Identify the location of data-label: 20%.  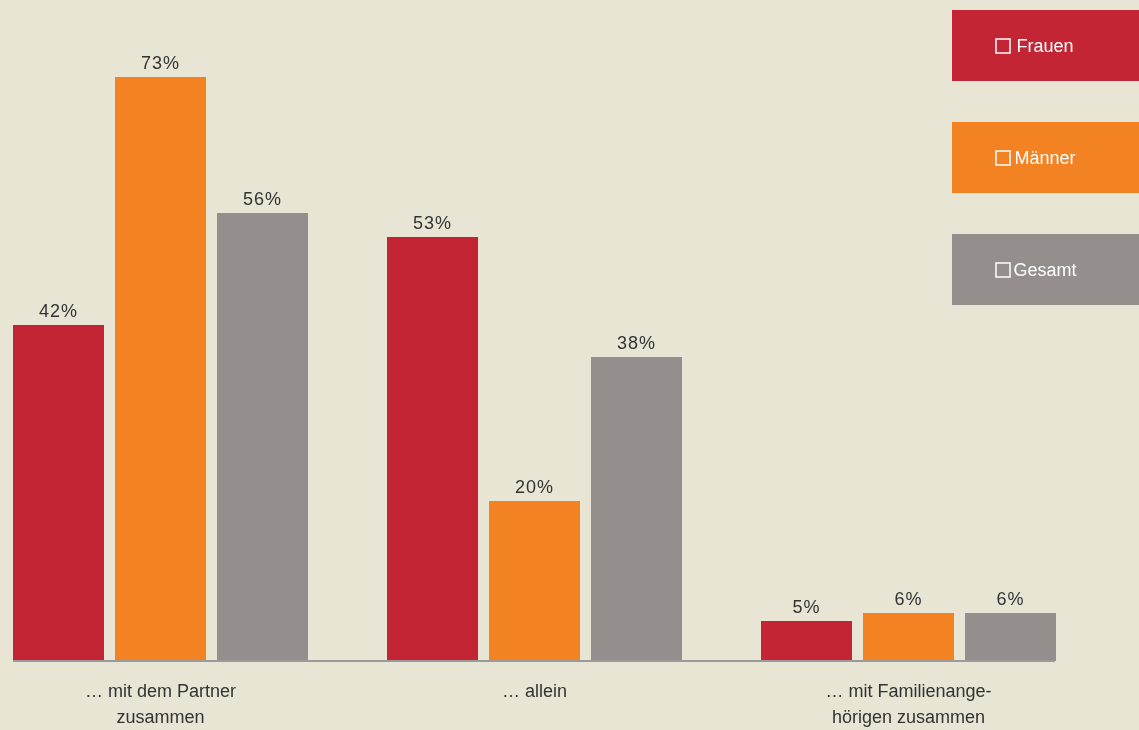
(534, 487).